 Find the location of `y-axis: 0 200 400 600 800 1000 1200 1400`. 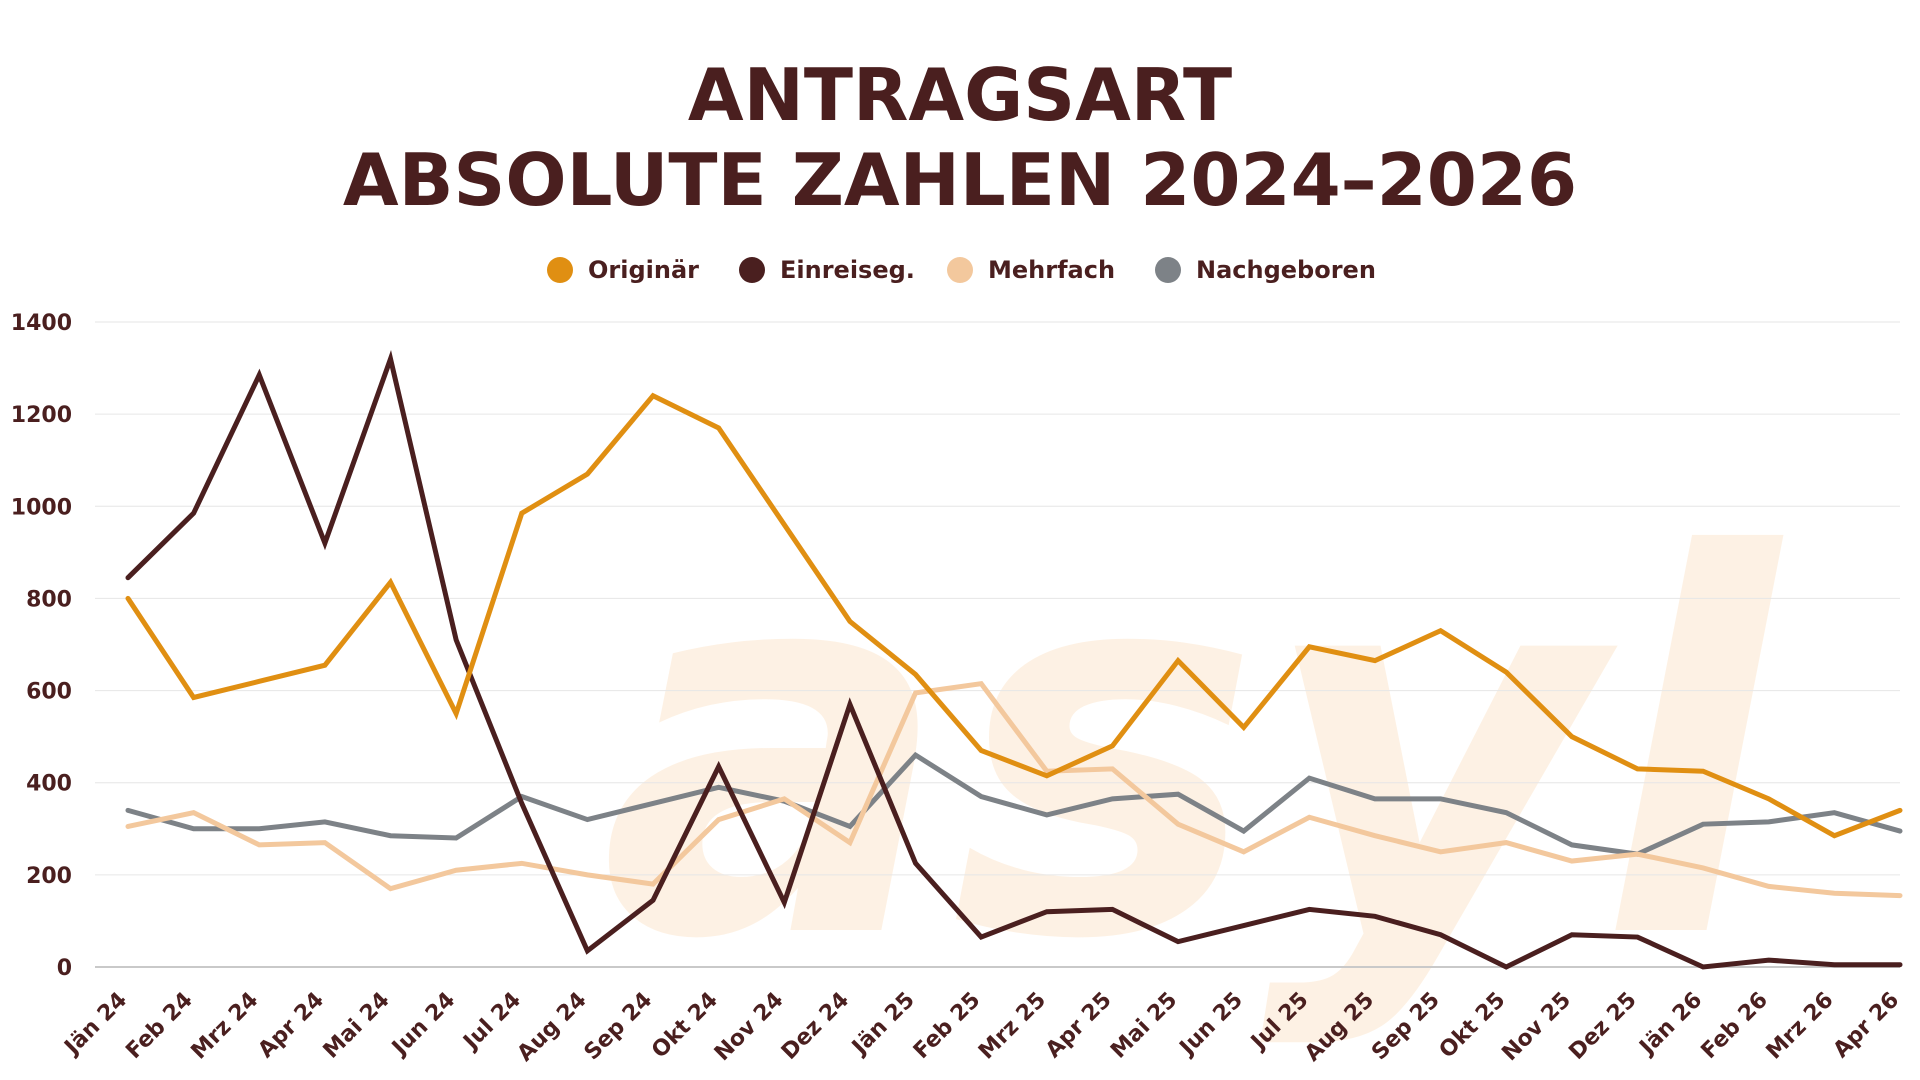

y-axis: 0 200 400 600 800 1000 1200 1400 is located at coordinates (41, 646).